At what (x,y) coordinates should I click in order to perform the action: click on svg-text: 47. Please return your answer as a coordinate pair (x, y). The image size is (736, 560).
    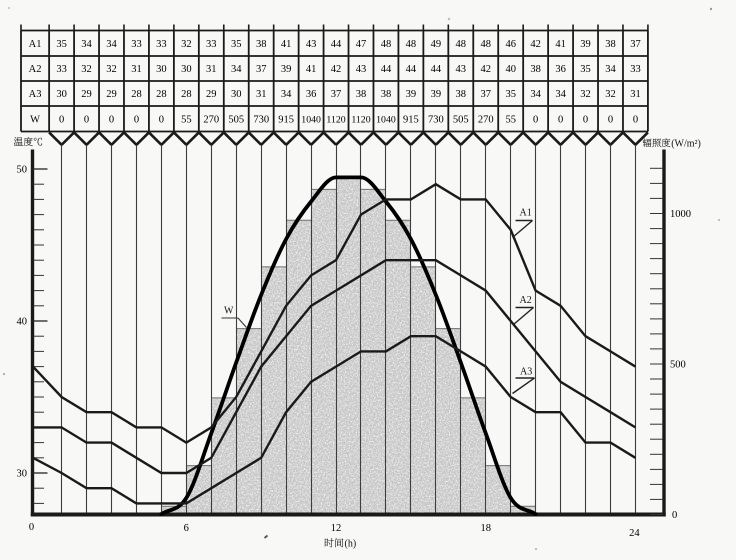
    Looking at the image, I should click on (361, 44).